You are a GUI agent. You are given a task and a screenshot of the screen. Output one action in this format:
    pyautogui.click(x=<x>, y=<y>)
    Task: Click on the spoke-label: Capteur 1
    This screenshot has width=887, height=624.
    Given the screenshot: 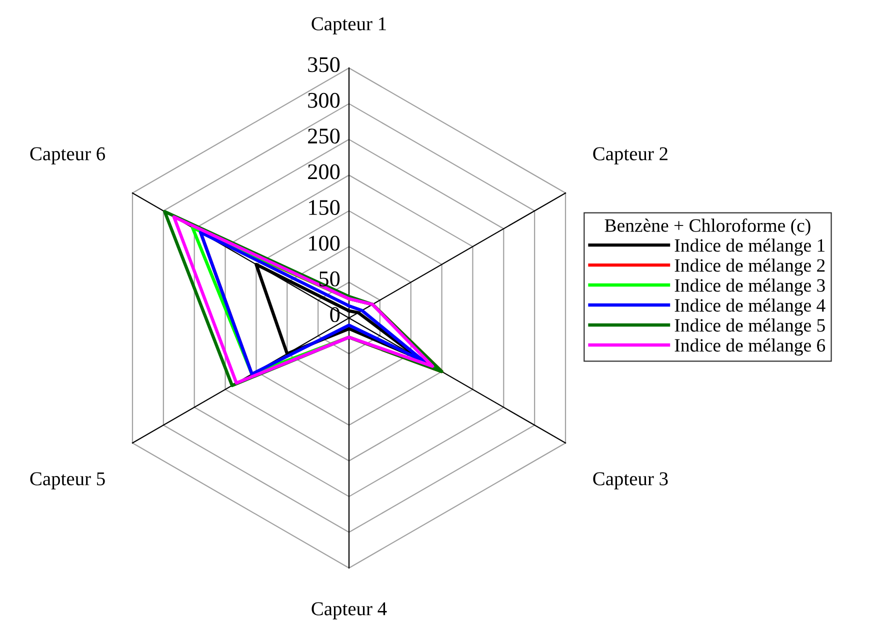 What is the action you would take?
    pyautogui.click(x=349, y=25)
    